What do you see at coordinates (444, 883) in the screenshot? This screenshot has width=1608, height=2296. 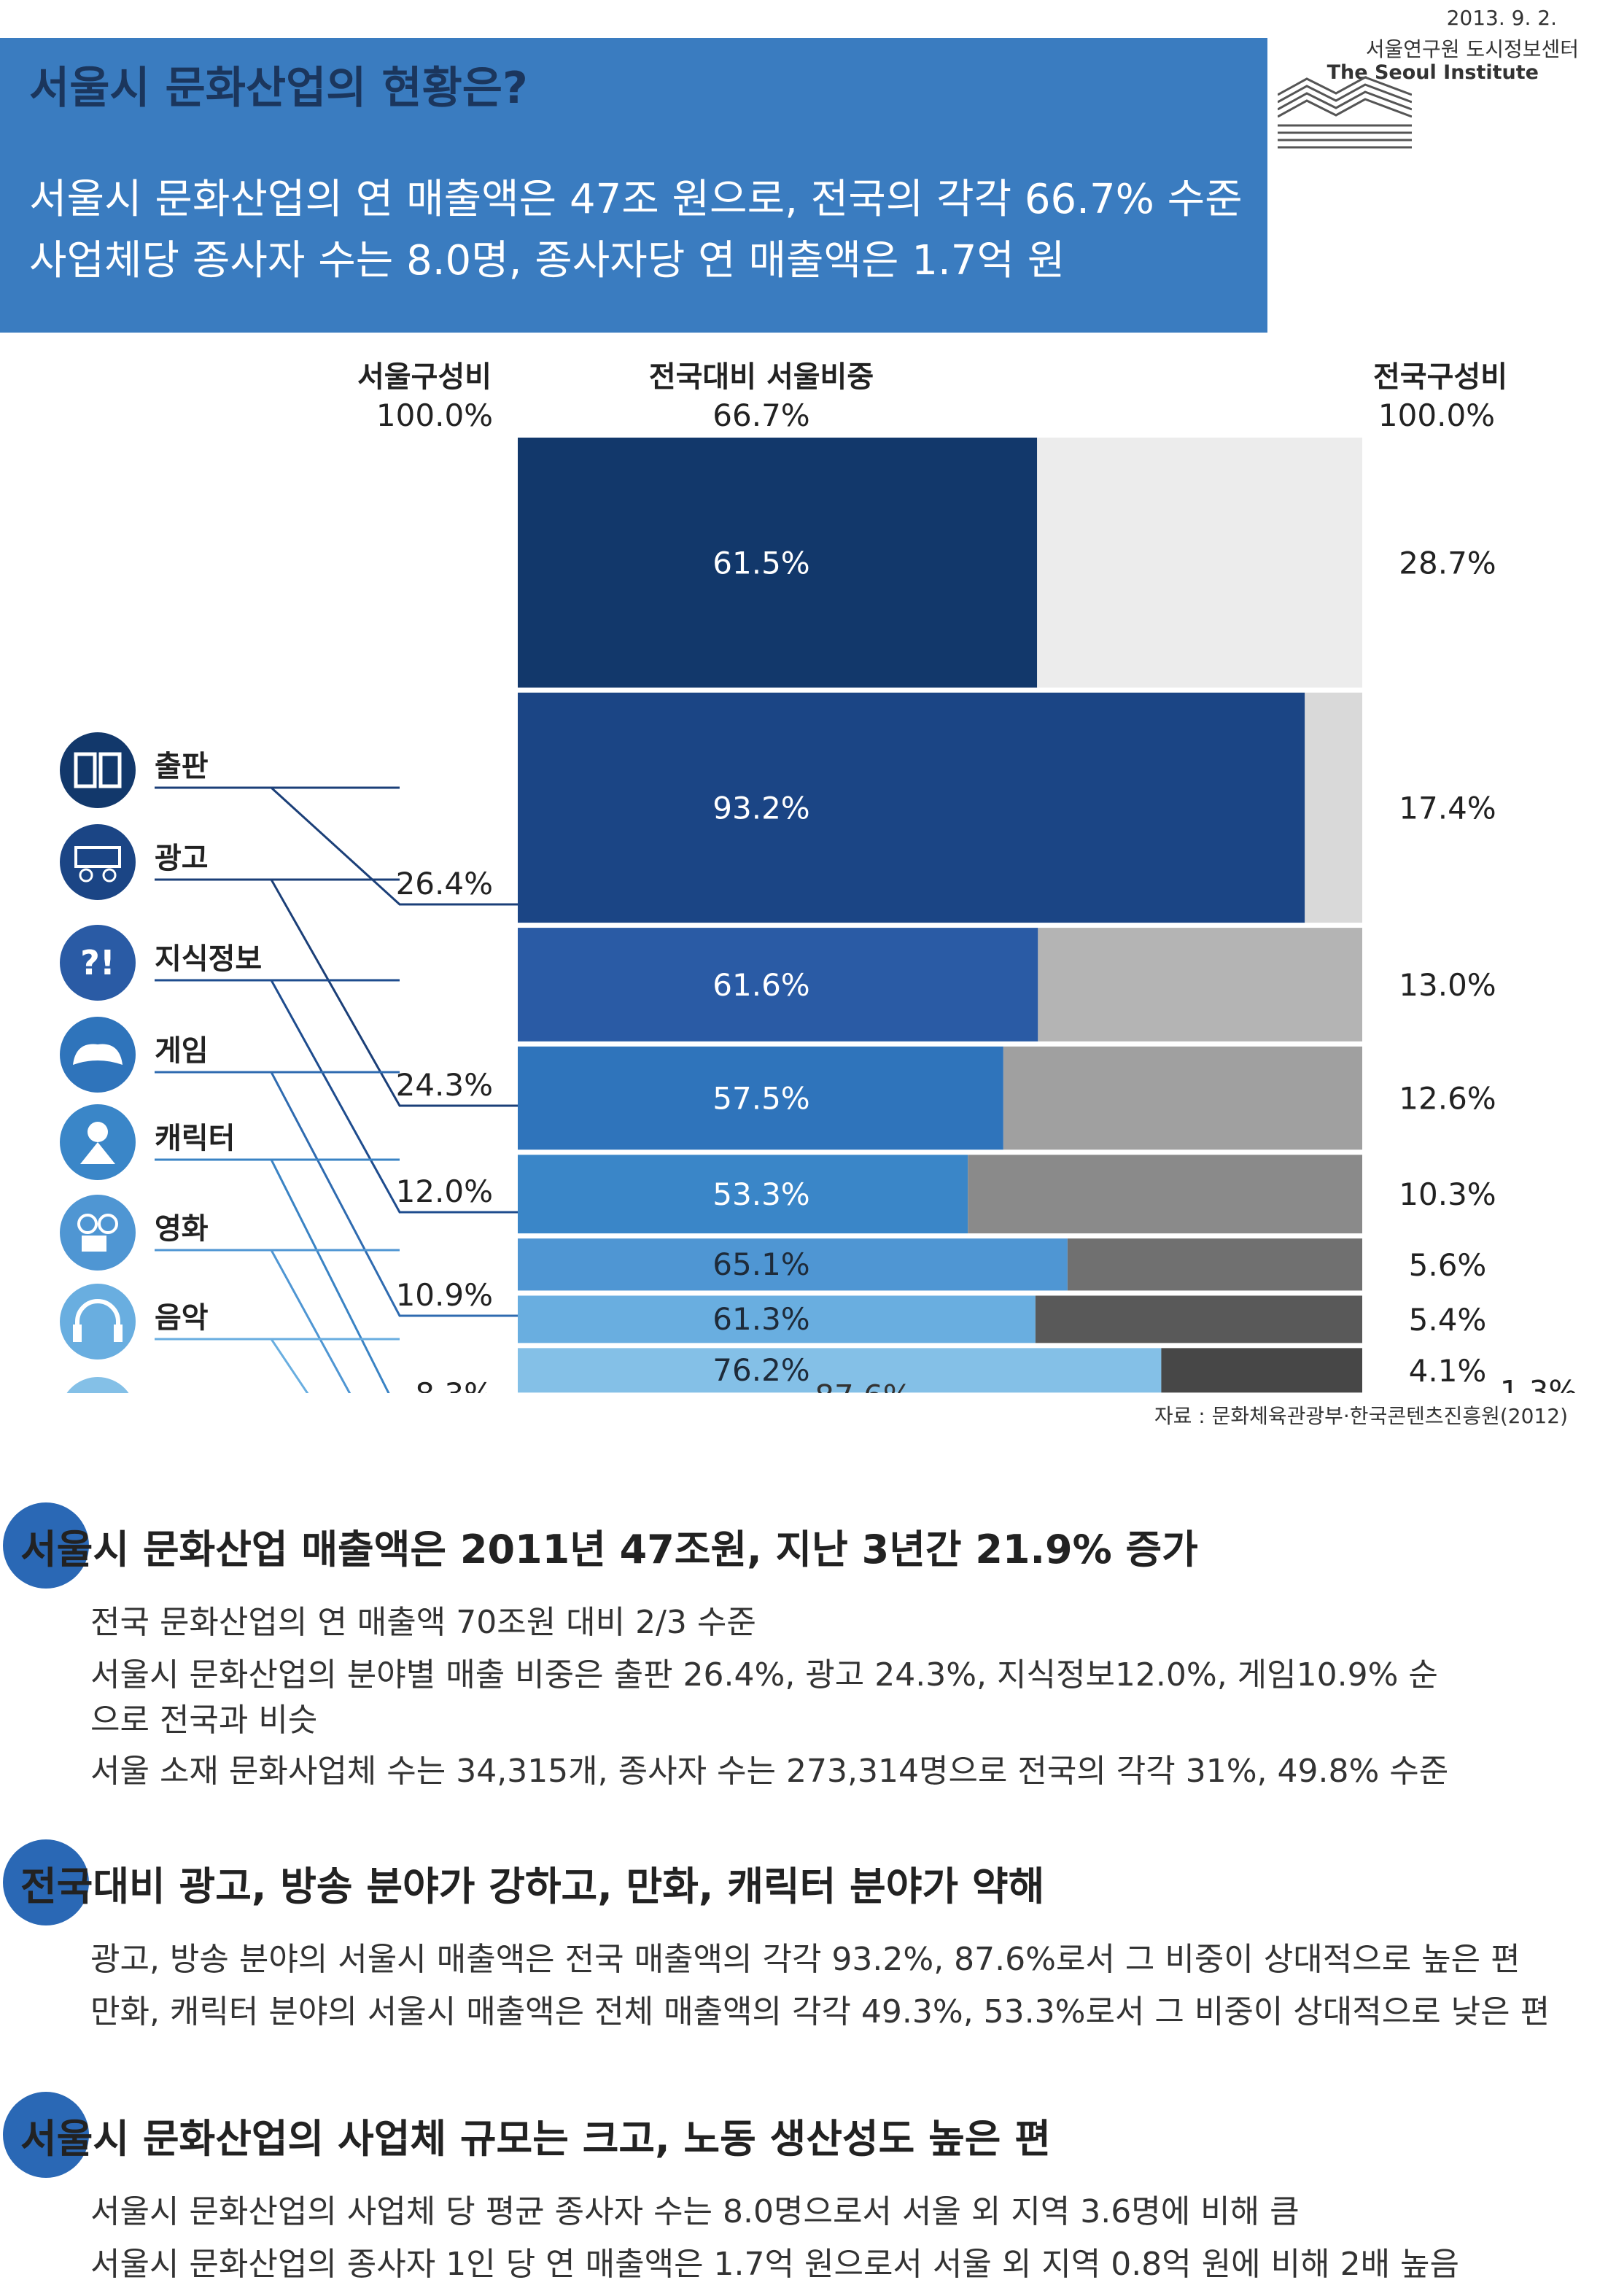 I see `seoul-share-label-0: 26.4%` at bounding box center [444, 883].